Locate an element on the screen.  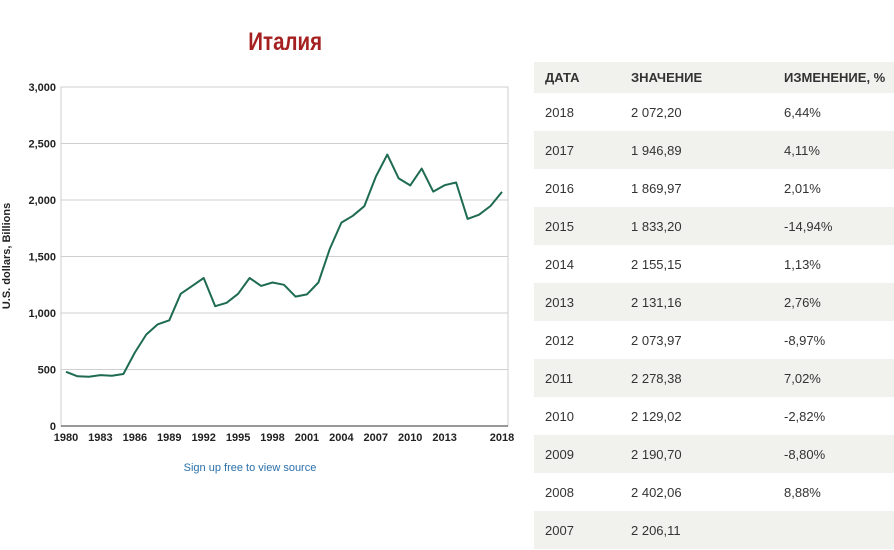
x-tick-label: 2001 is located at coordinates (307, 438).